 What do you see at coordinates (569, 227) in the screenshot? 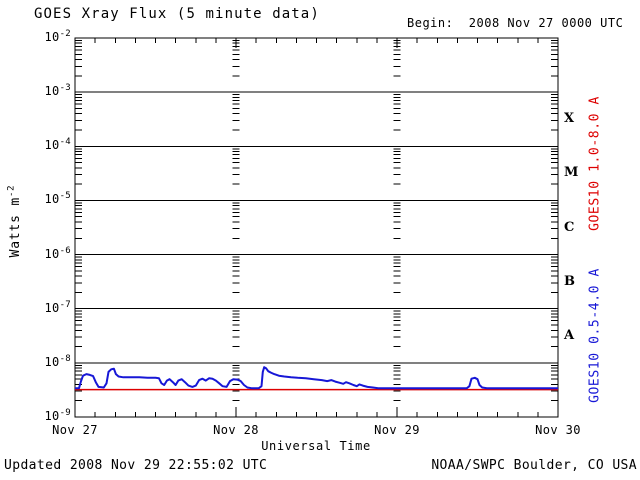
I see `flare-class-c: C` at bounding box center [569, 227].